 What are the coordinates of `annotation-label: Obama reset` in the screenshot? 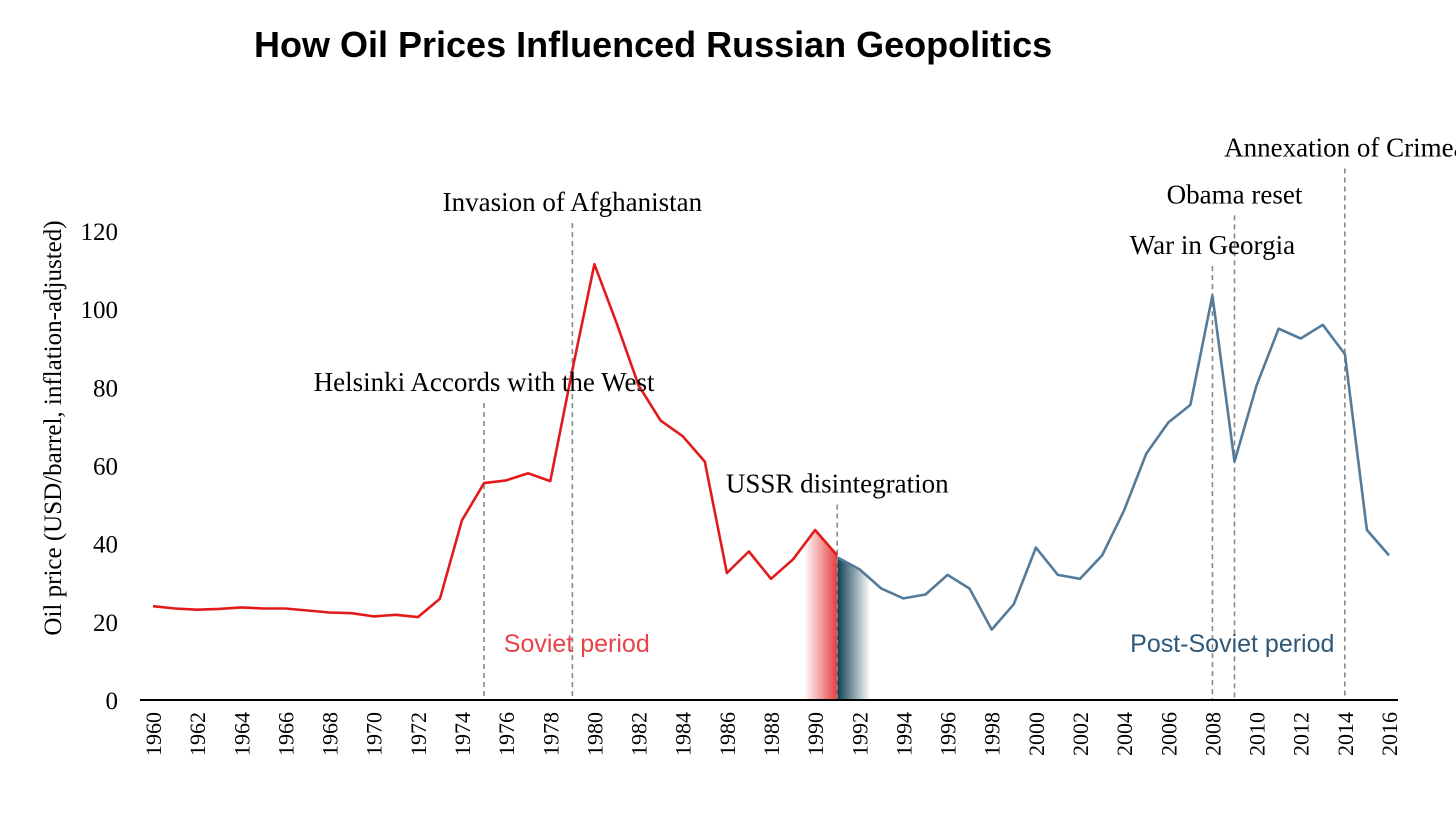 It's located at (1235, 194).